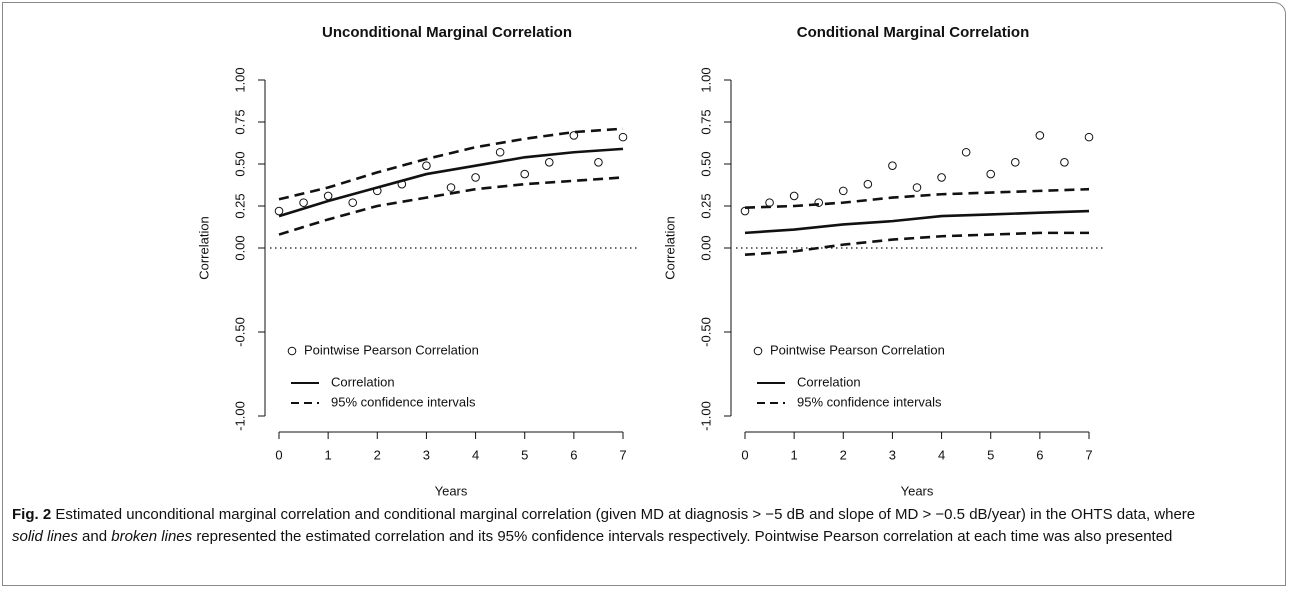 The width and height of the screenshot is (1292, 590). I want to click on caption-text: and, so click(95, 536).